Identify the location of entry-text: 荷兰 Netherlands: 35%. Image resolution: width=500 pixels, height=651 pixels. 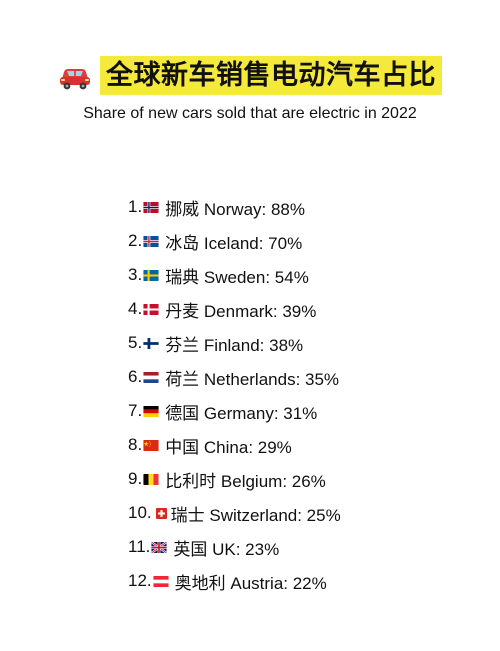
(252, 379).